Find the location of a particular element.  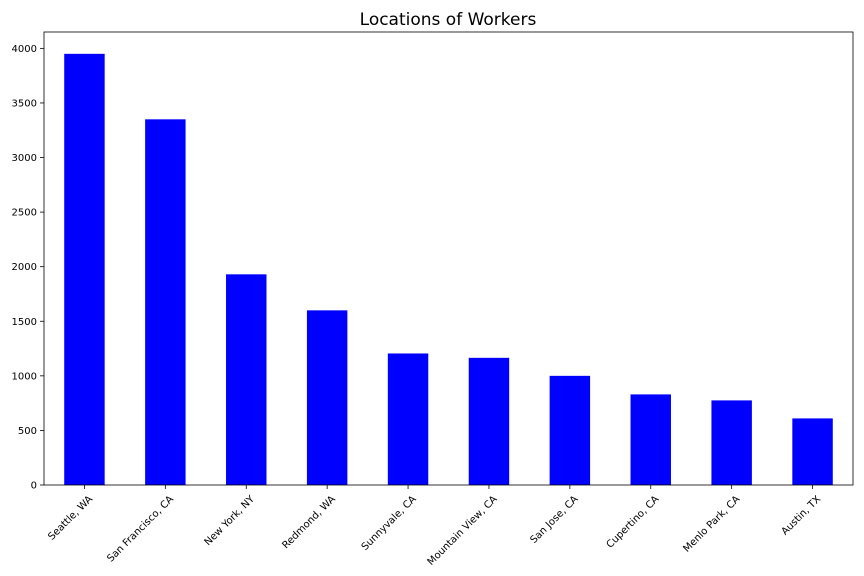

x-tick-label: Sunnyvale, CA is located at coordinates (389, 523).